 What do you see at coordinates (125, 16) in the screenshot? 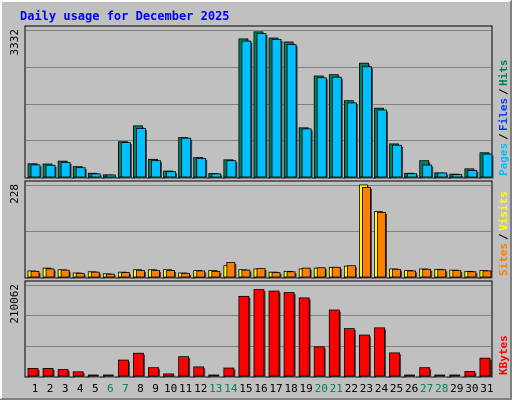
I see `chart-title: Daily usage for December 2025` at bounding box center [125, 16].